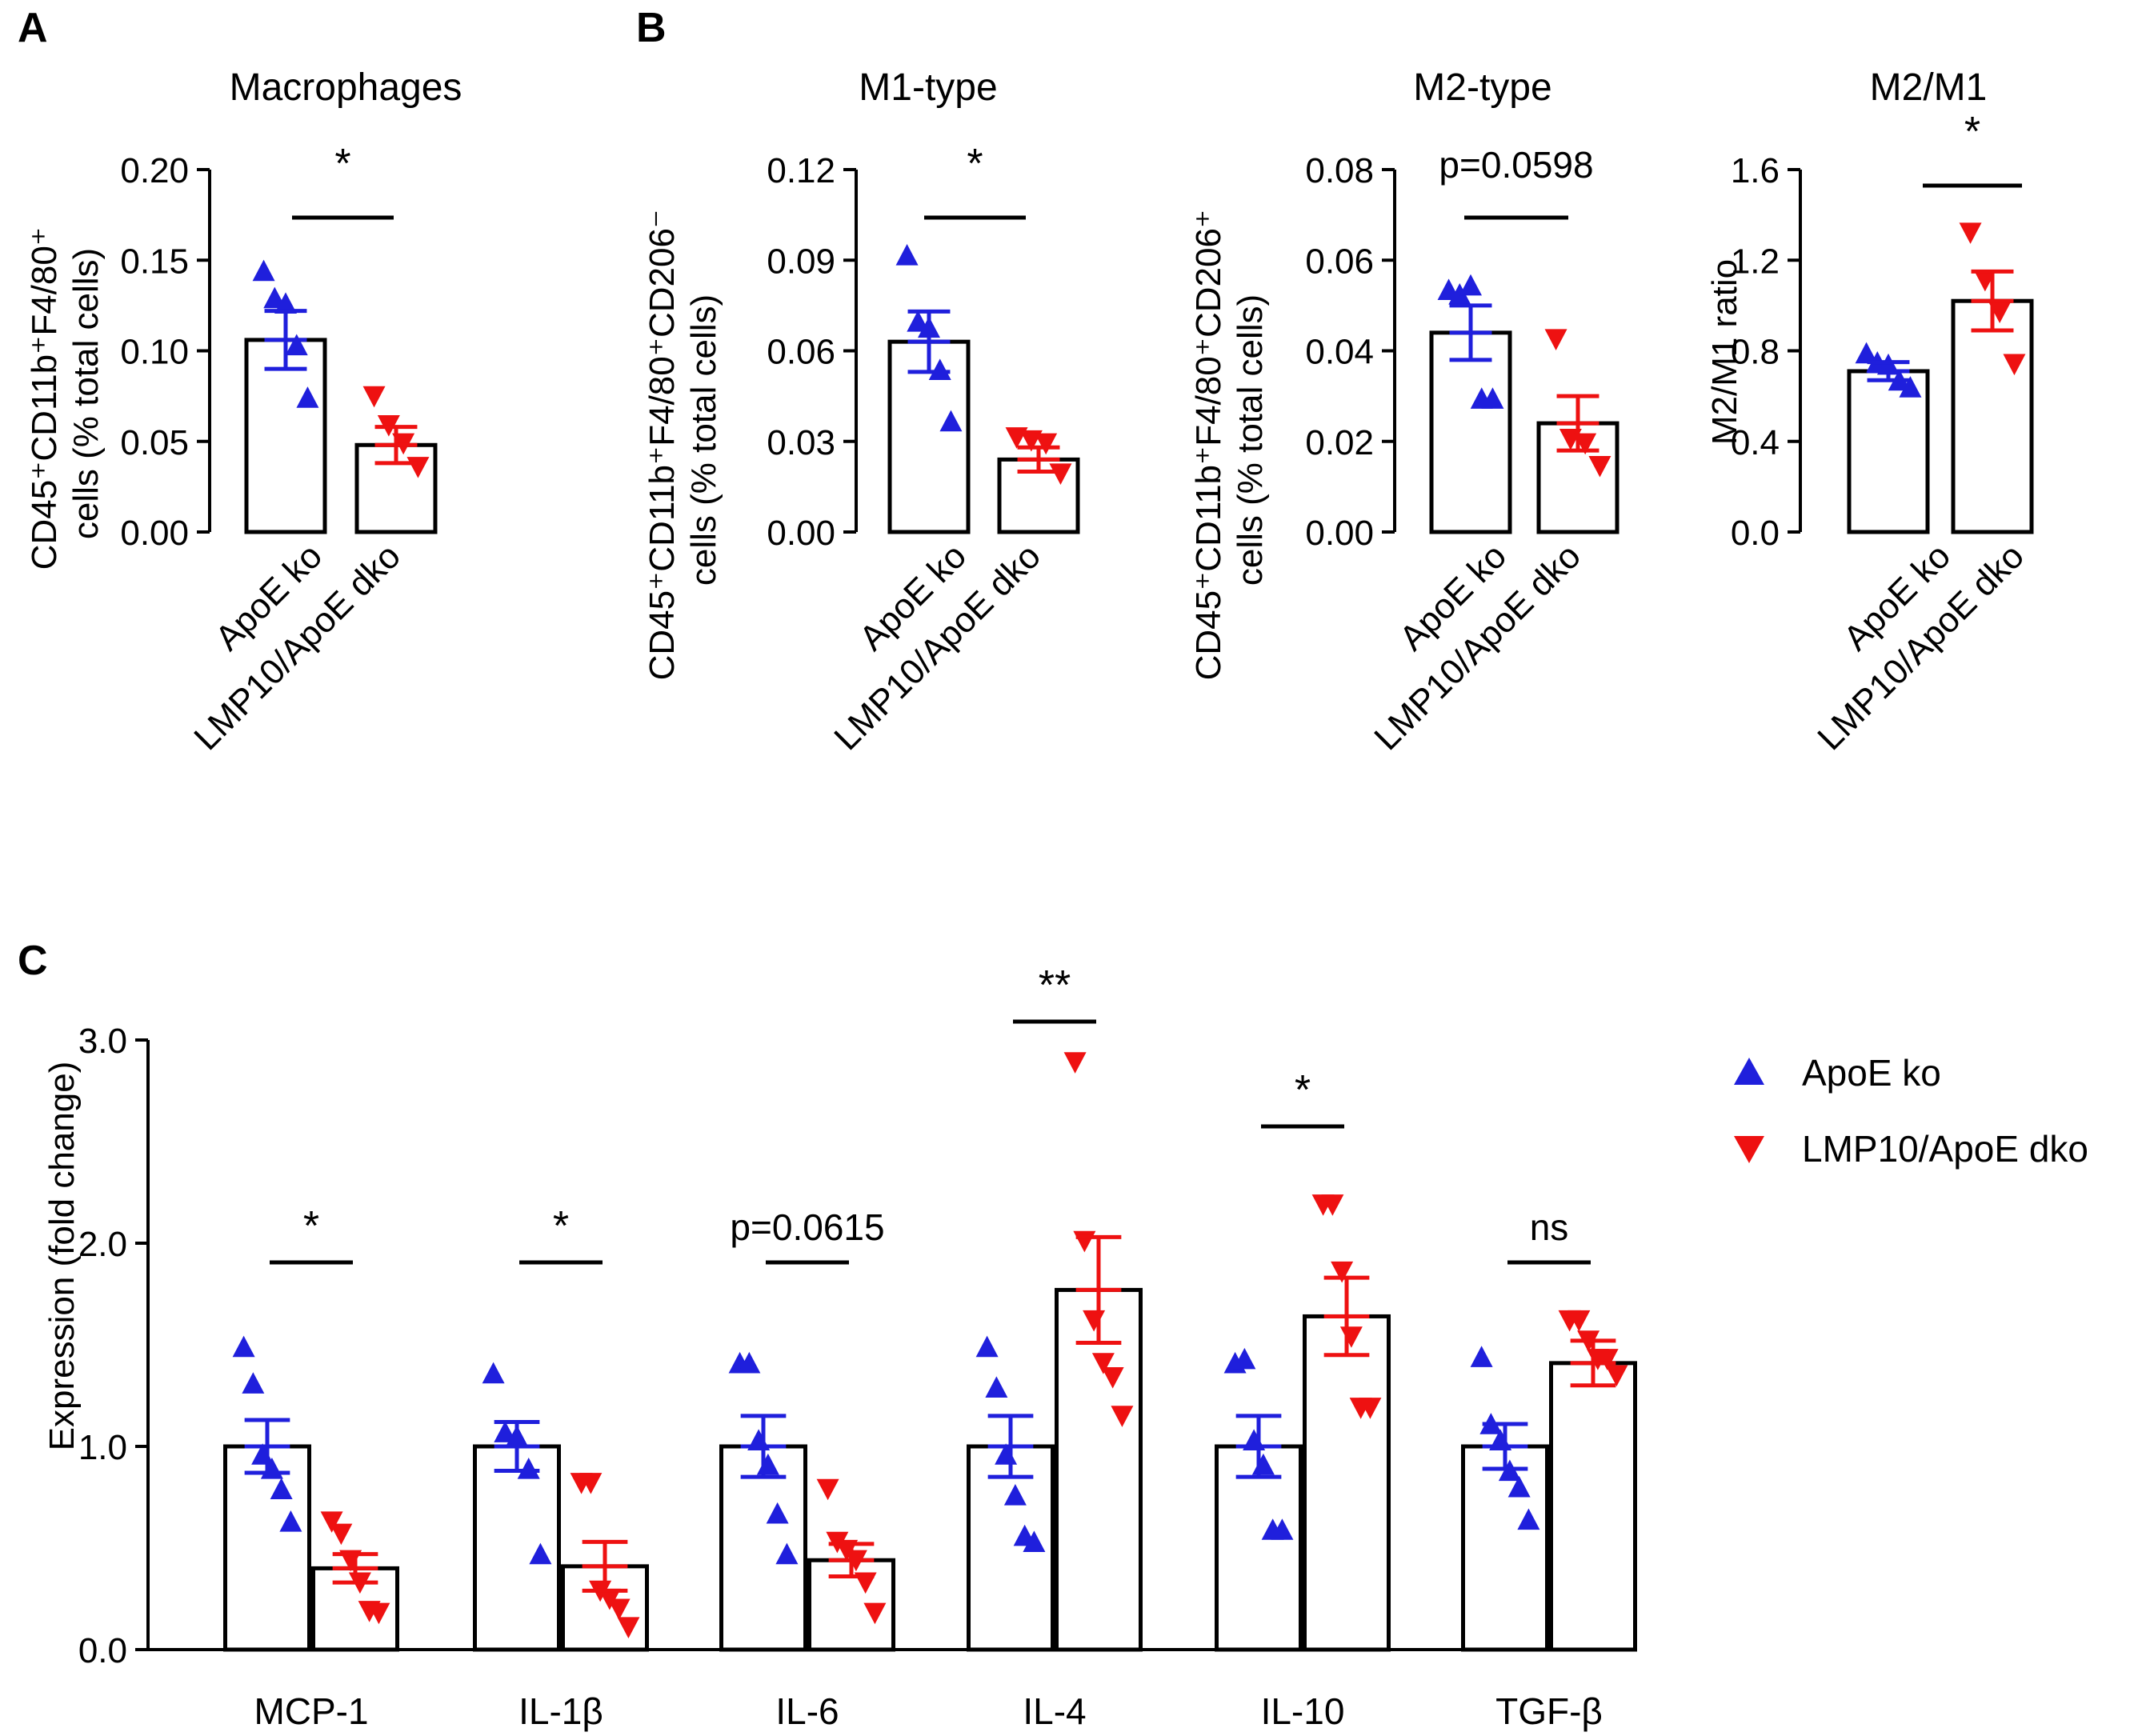  I want to click on y-axis-label-line-1: Expression (fold change), so click(62, 1256).